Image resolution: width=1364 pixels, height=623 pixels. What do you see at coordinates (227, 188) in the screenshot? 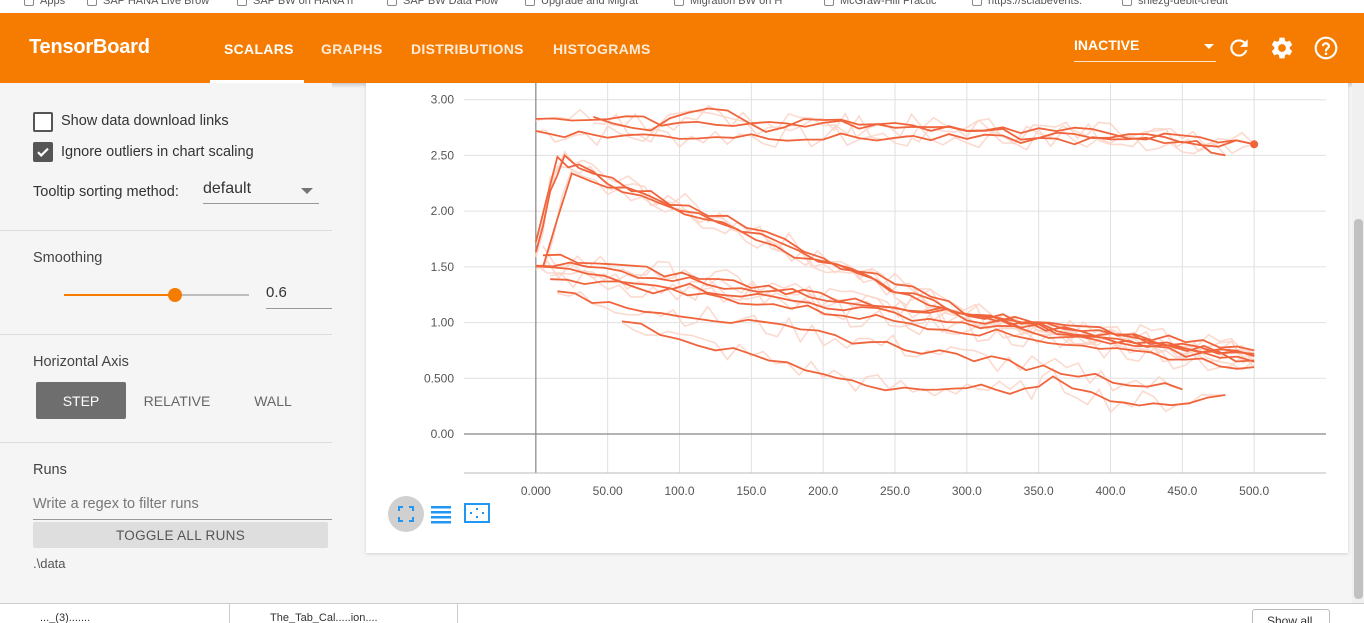
I see `tooltip-sorting-value: default` at bounding box center [227, 188].